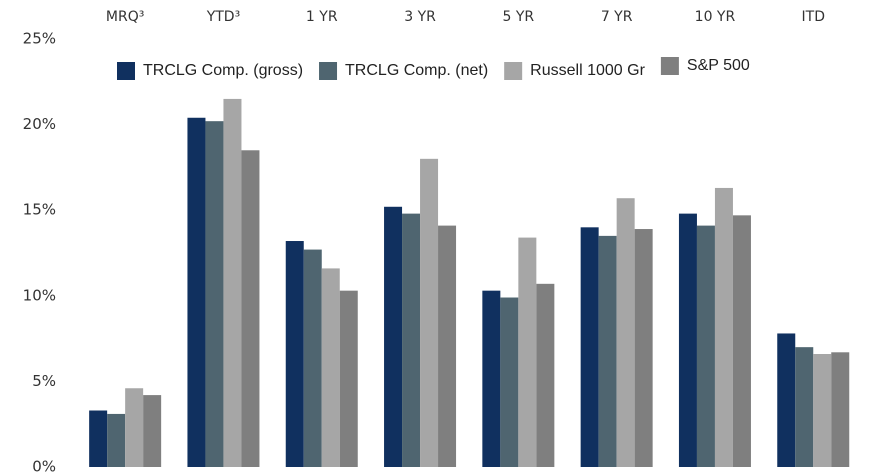  What do you see at coordinates (813, 17) in the screenshot?
I see `x-tick-label: ITD` at bounding box center [813, 17].